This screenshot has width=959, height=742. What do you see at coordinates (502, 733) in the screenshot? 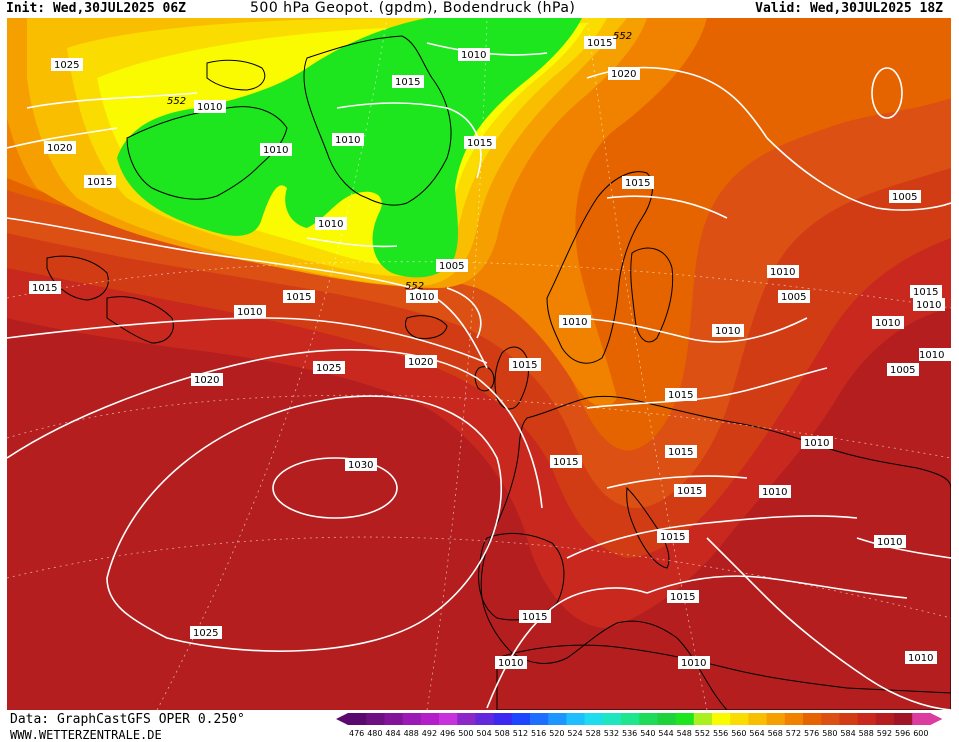
I see `legend-tick-label: 508` at bounding box center [502, 733].